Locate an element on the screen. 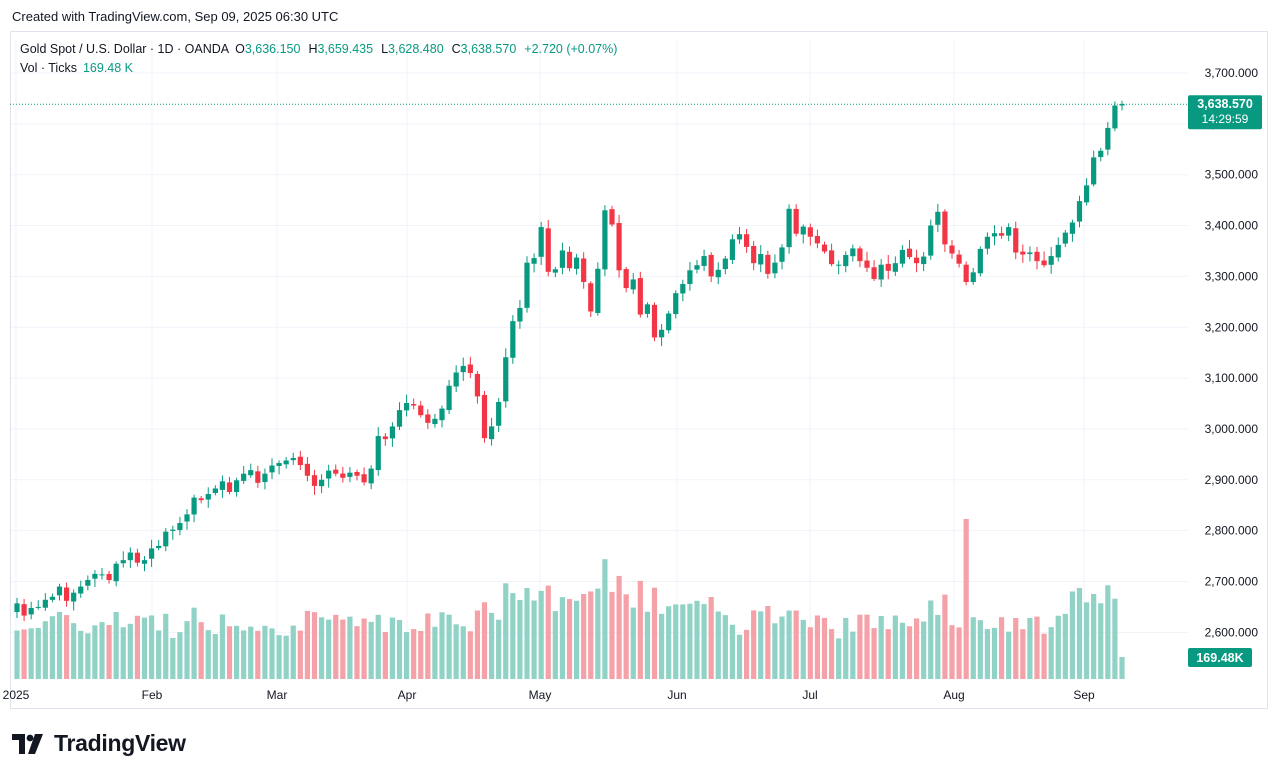 This screenshot has height=777, width=1280. time-tick-label: Mar is located at coordinates (277, 695).